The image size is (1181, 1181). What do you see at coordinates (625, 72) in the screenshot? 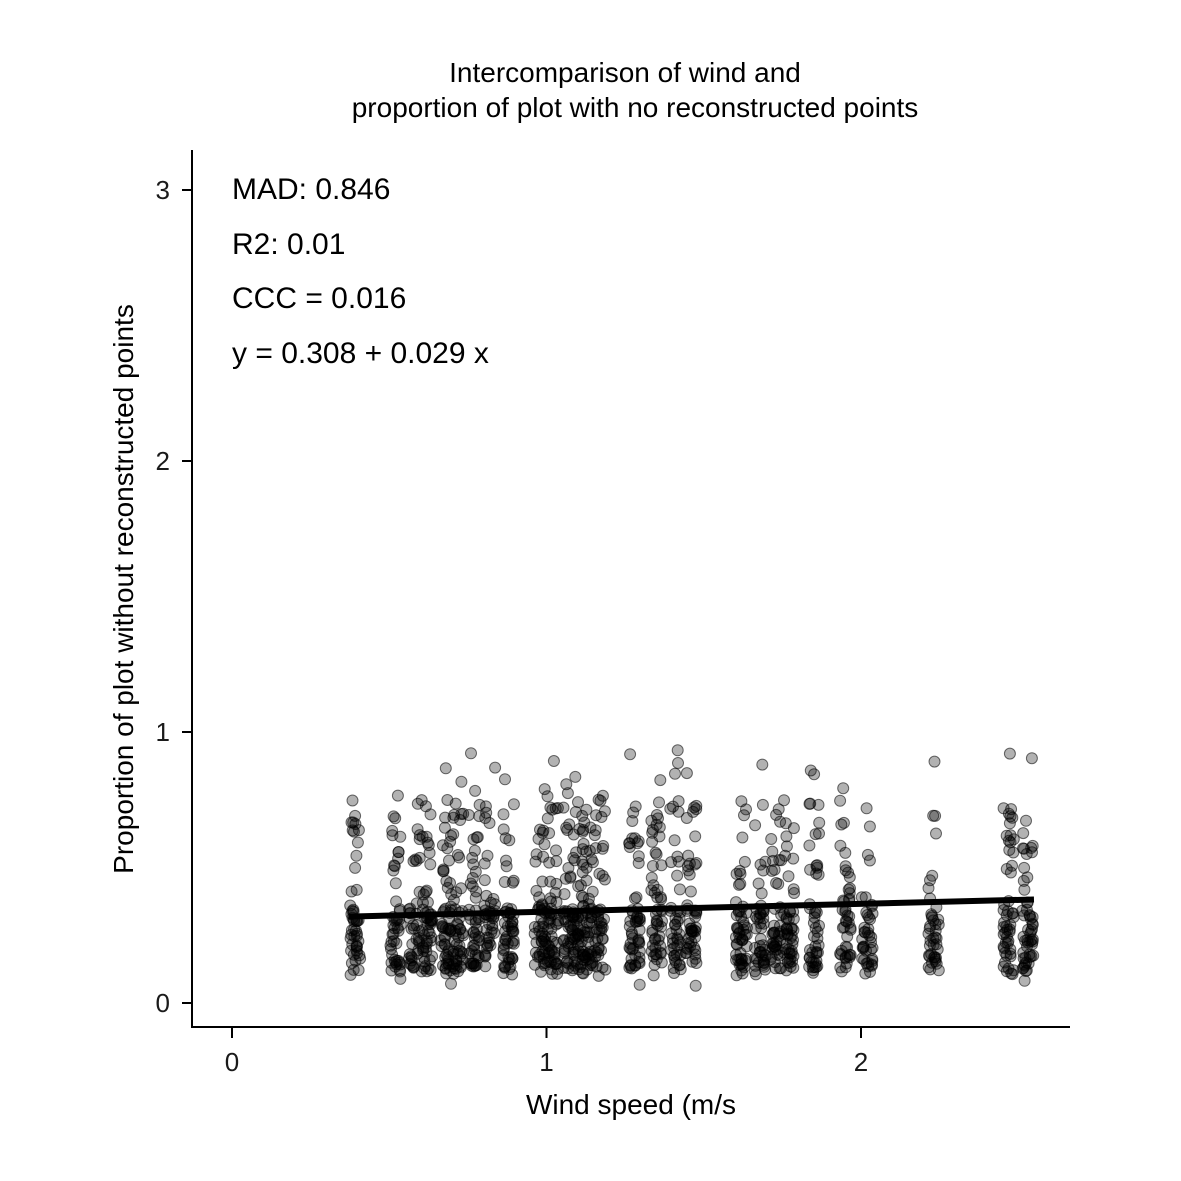
I see `chart-title-line-1: Intercomparison of wind and` at bounding box center [625, 72].